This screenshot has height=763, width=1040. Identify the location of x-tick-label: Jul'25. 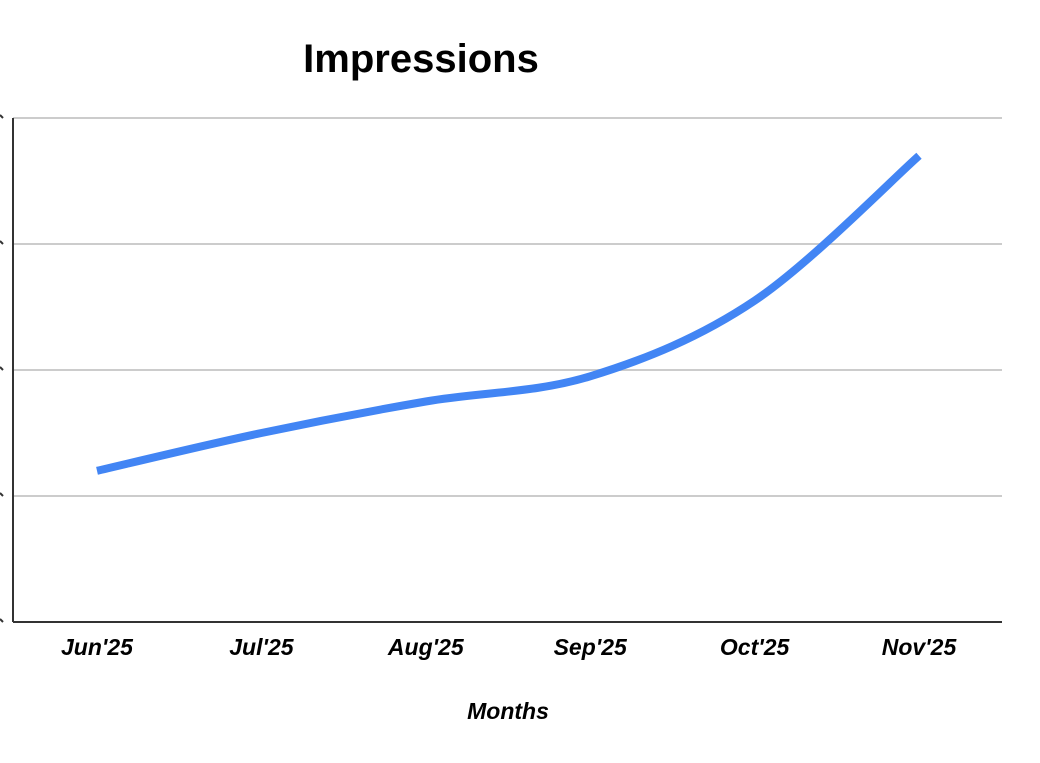
(261, 647).